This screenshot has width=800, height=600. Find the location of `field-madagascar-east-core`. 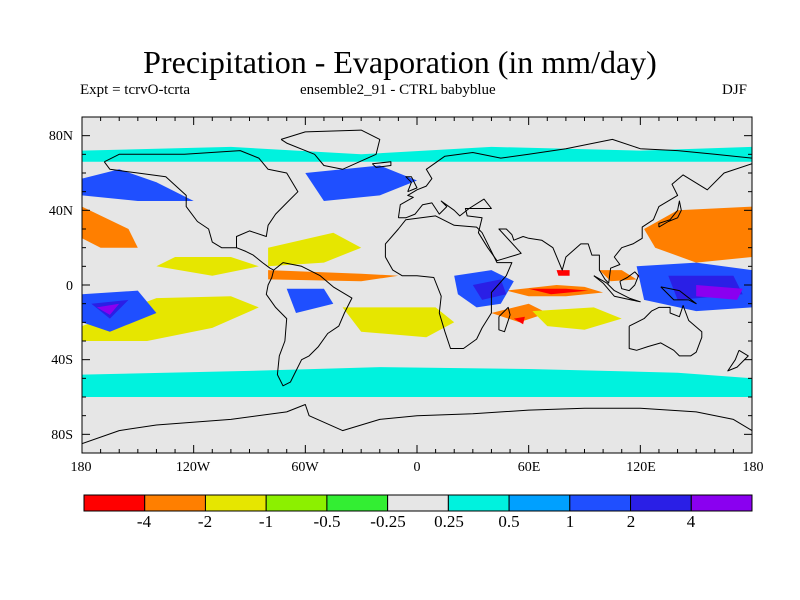

field-madagascar-east-core is located at coordinates (519, 320).